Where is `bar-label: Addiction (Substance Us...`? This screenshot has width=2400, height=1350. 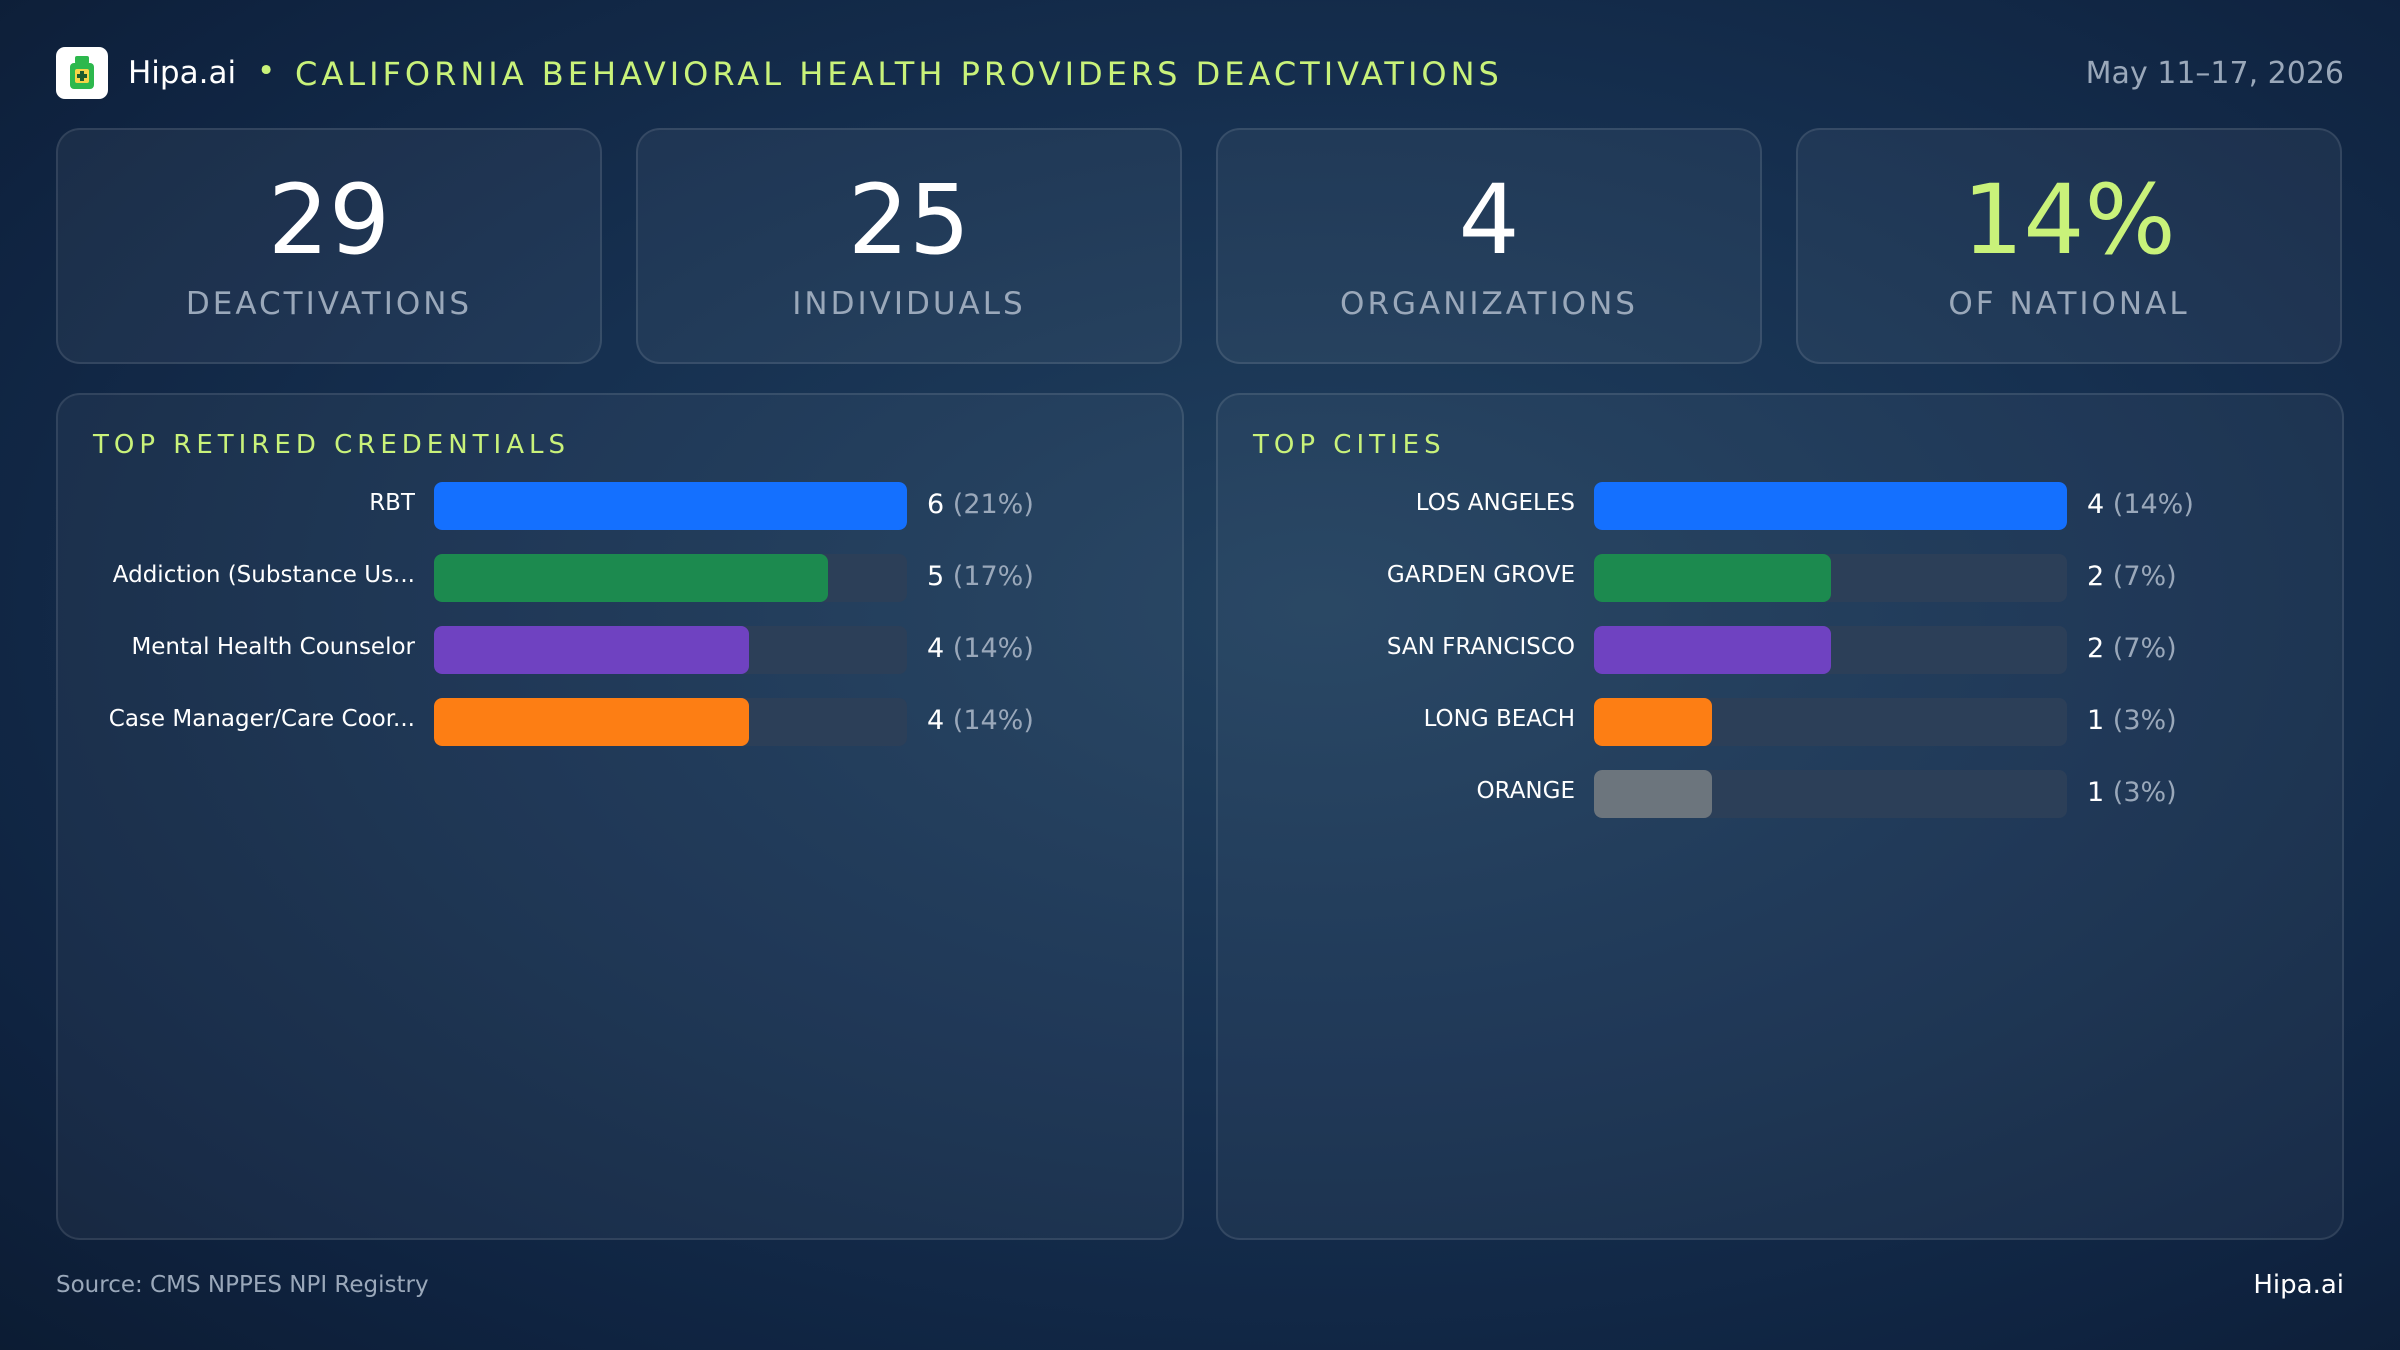
bar-label: Addiction (Substance Us... is located at coordinates (263, 575).